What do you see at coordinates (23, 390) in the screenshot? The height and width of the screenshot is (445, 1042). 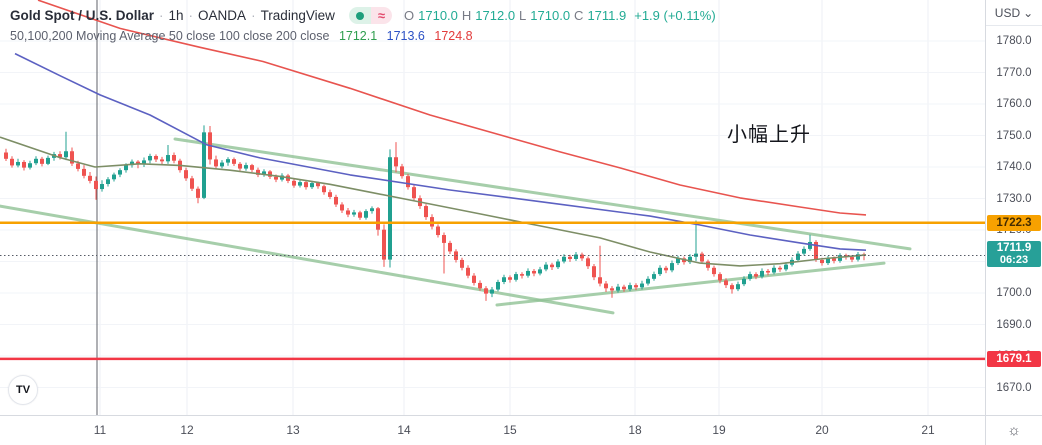 I see `tradingview-logo: TV` at bounding box center [23, 390].